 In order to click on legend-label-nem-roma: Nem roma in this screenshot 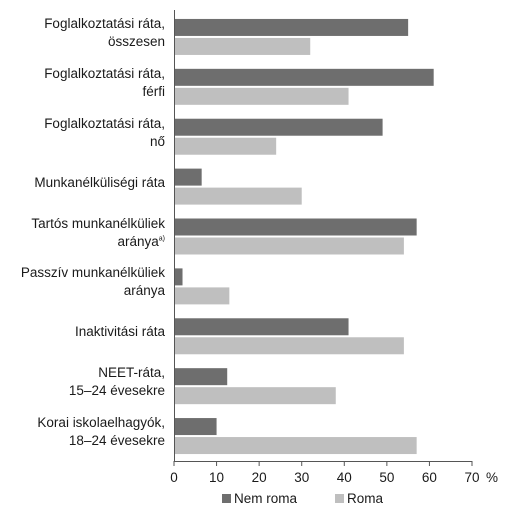, I will do `click(266, 498)`.